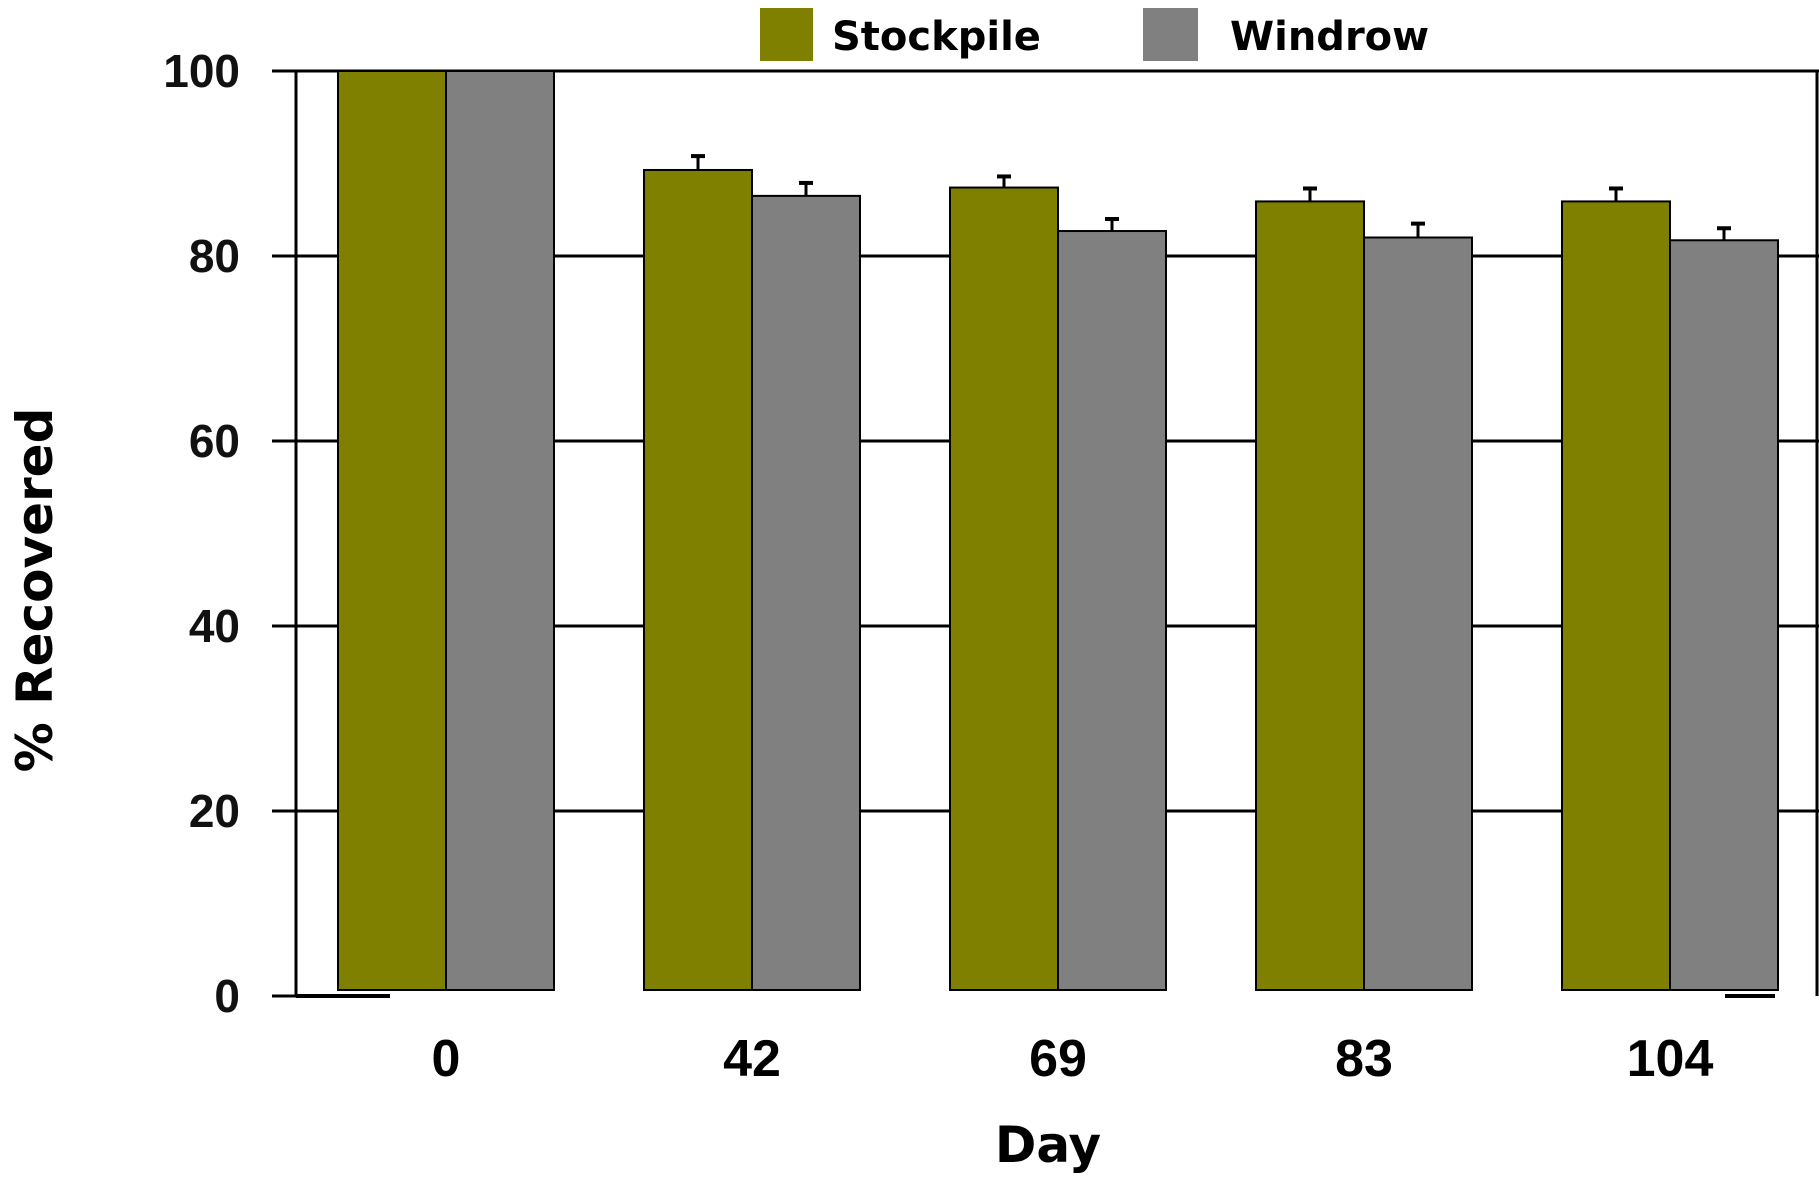 The image size is (1819, 1177). What do you see at coordinates (1048, 1145) in the screenshot?
I see `x-axis-title: Day` at bounding box center [1048, 1145].